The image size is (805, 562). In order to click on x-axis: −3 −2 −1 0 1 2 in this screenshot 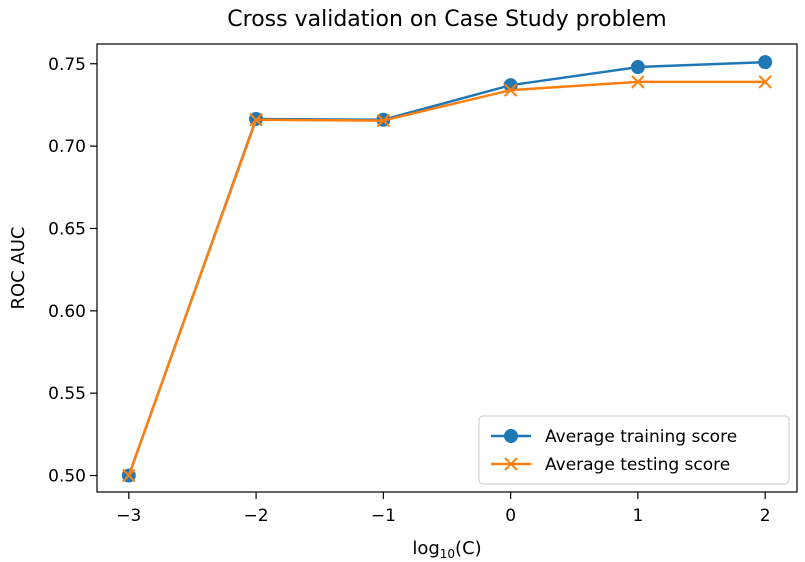, I will do `click(443, 509)`.